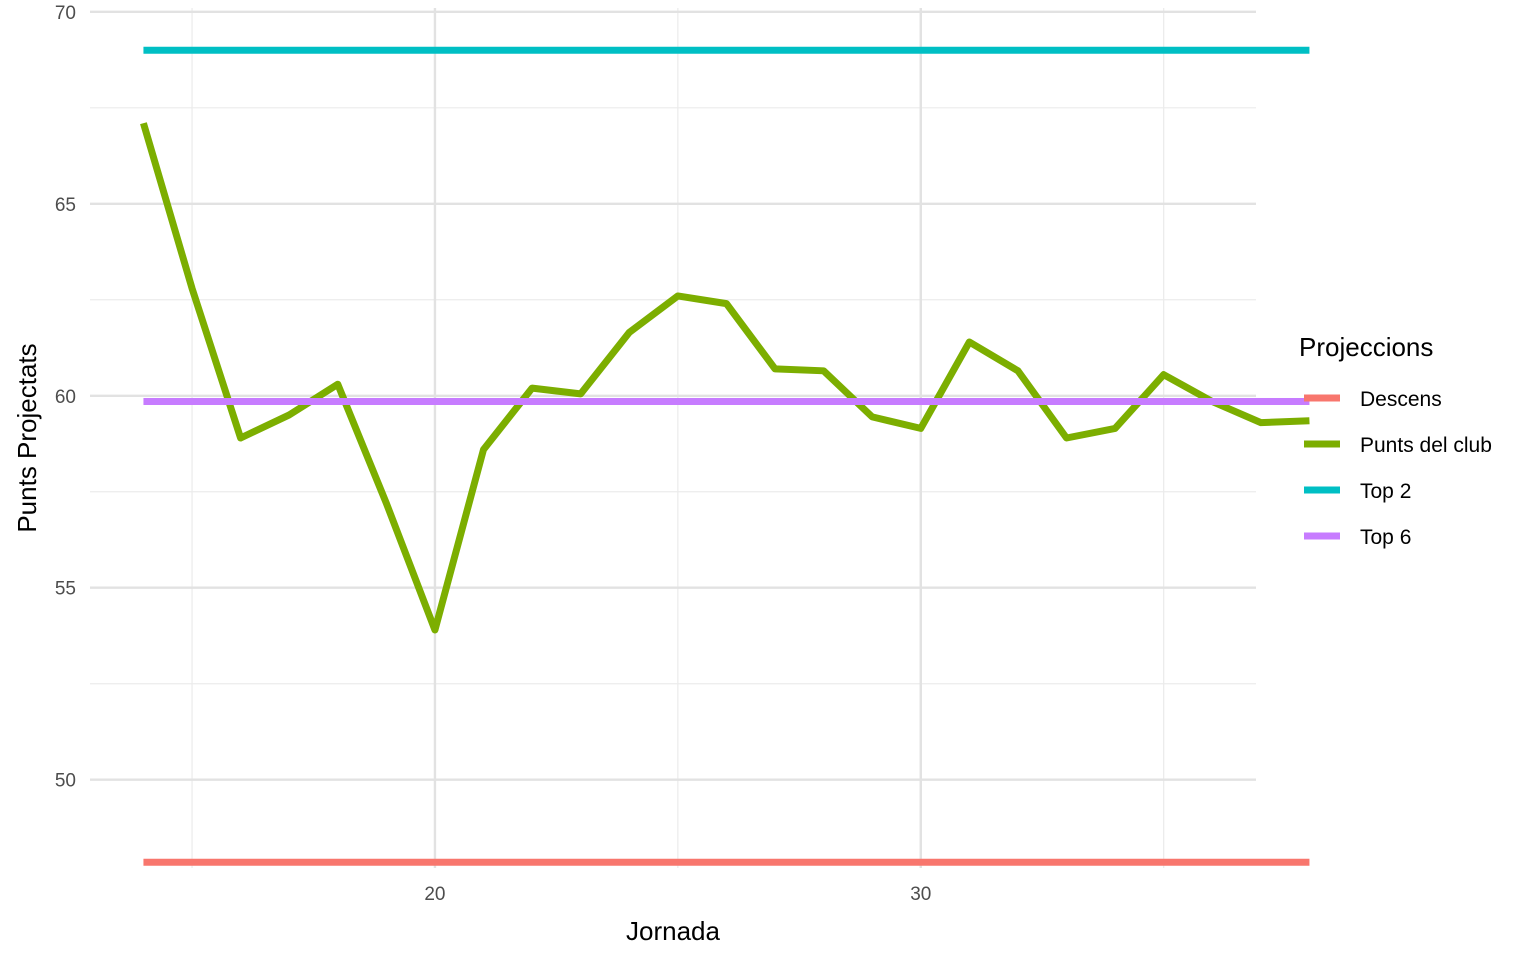  I want to click on y-tick-label: 55, so click(65, 589).